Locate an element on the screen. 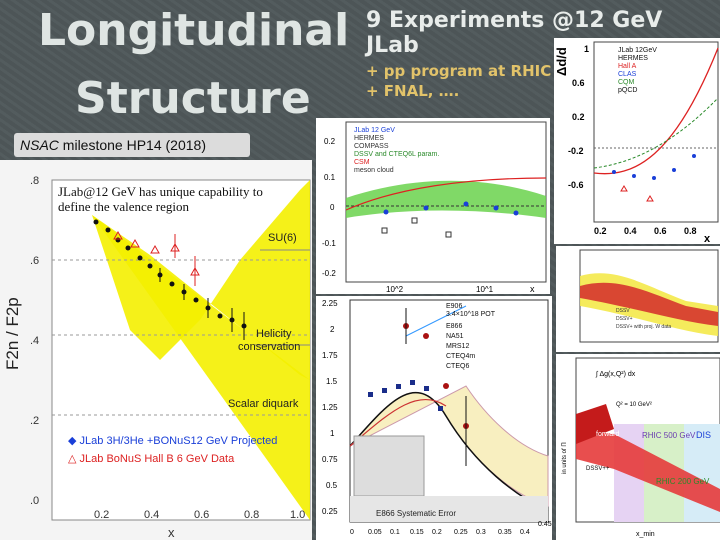 The image size is (720, 540). e906-legend-1: 3.4×10^18 POT is located at coordinates (471, 314).